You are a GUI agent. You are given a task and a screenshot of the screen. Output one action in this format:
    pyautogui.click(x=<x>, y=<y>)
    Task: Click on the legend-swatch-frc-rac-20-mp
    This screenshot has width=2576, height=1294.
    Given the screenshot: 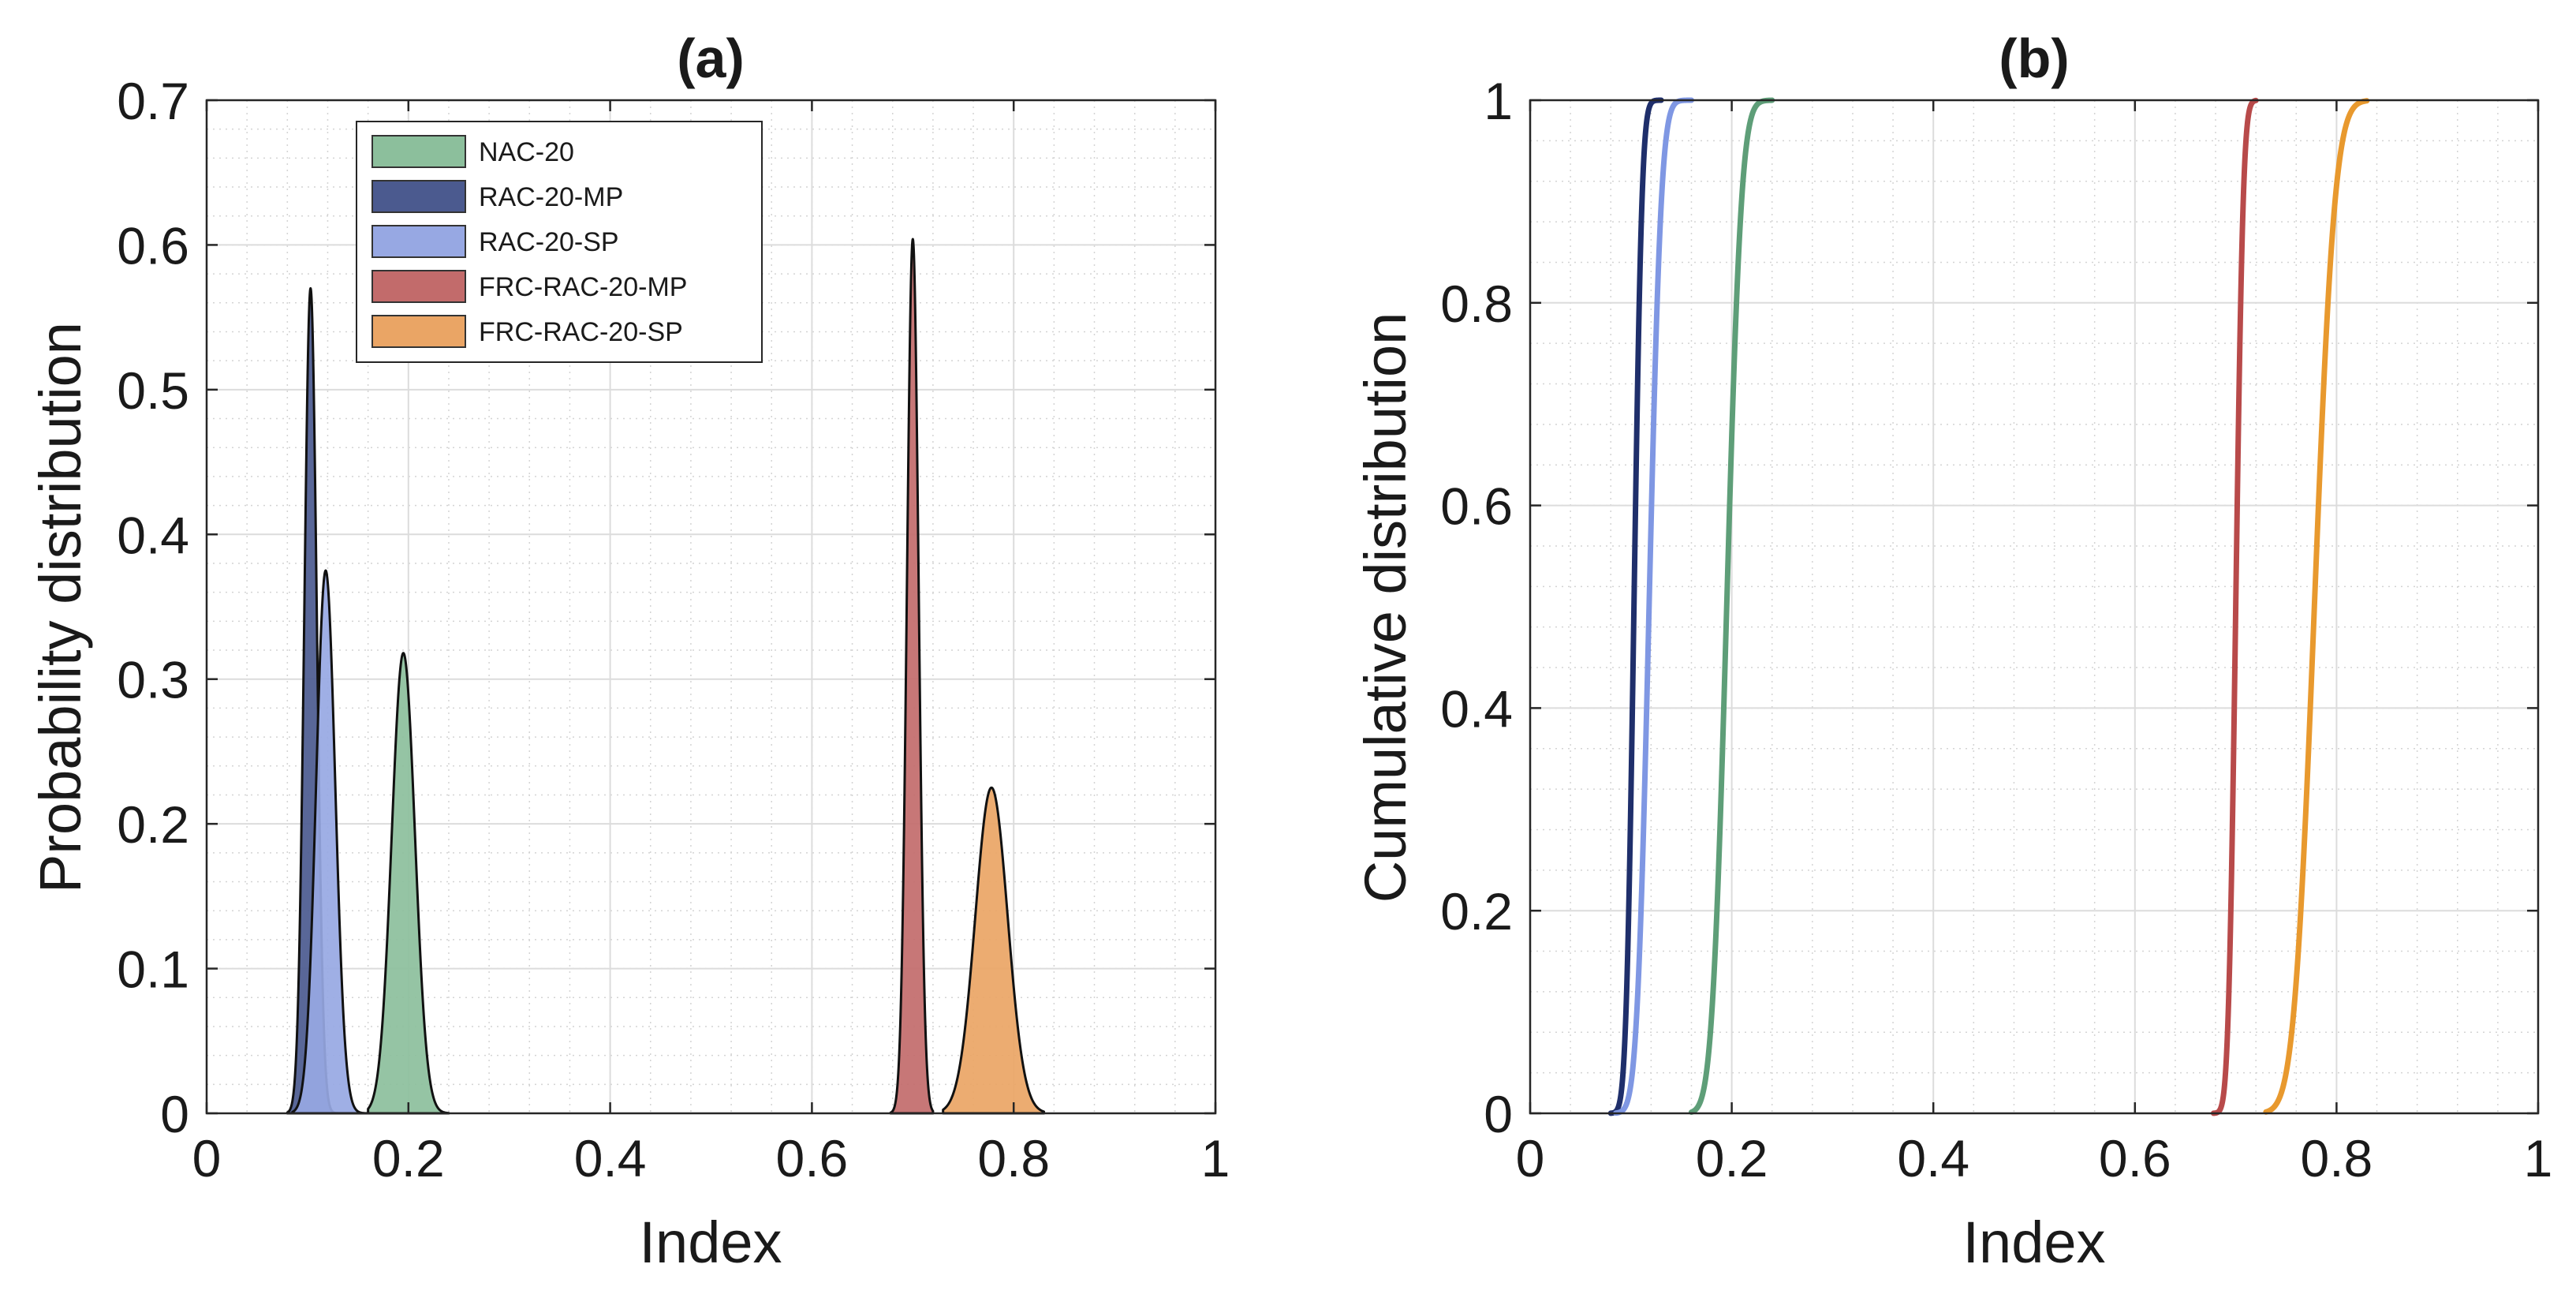 What is the action you would take?
    pyautogui.click(x=418, y=286)
    